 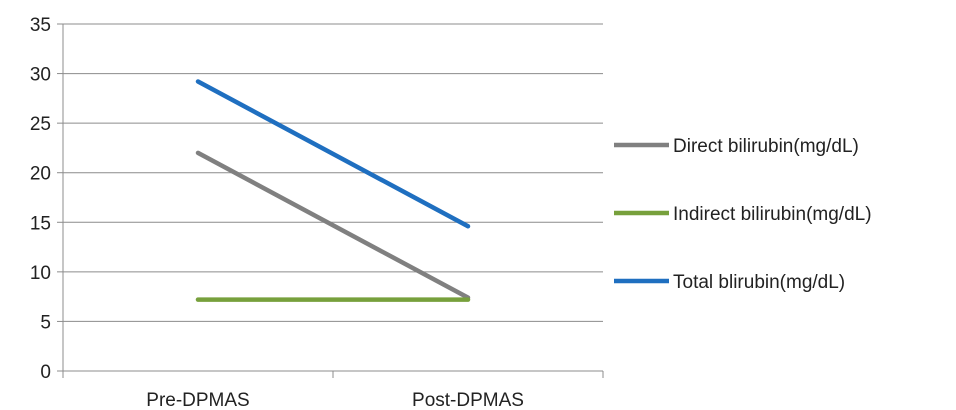 I want to click on legend-label: Direct bilirubin(mg/dL), so click(x=766, y=146).